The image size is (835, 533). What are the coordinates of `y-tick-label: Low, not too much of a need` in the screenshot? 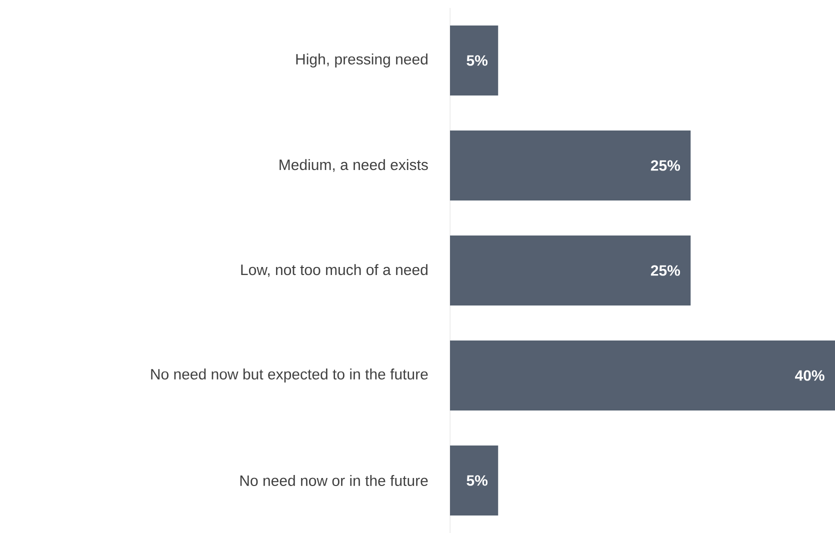 It's located at (334, 270).